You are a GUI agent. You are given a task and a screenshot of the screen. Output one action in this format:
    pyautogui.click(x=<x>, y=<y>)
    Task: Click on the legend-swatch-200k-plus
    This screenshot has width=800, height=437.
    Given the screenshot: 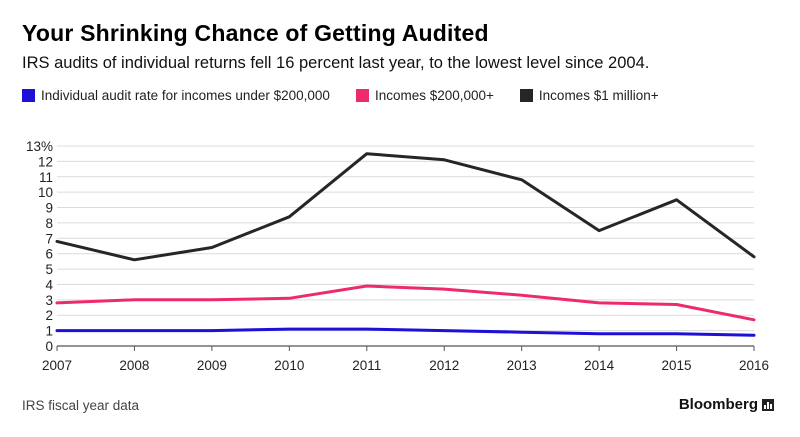 What is the action you would take?
    pyautogui.click(x=362, y=95)
    